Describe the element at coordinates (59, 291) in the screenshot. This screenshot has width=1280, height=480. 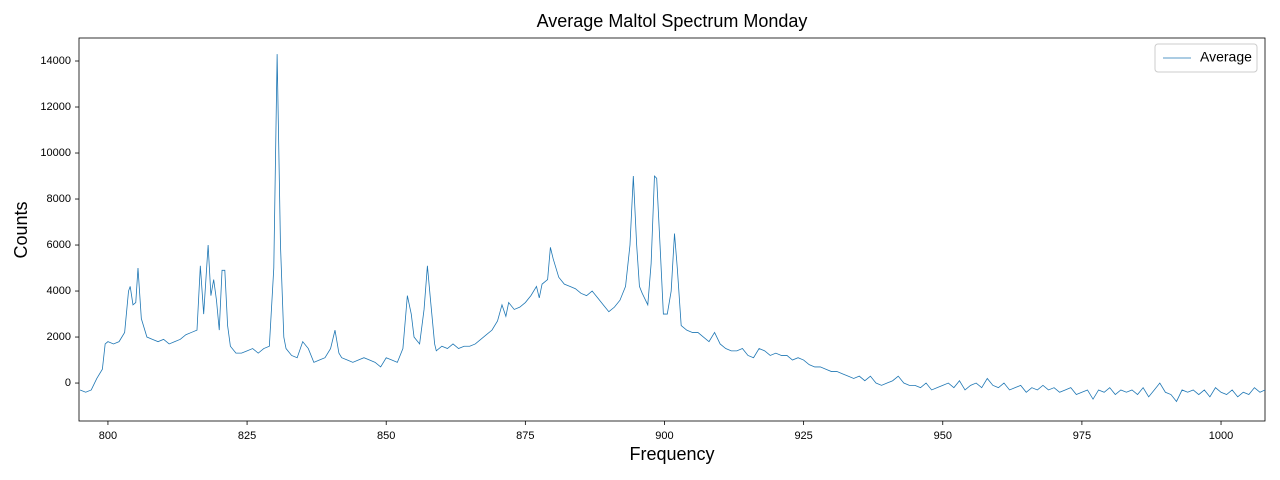
I see `y-tick-label: 4000` at that location.